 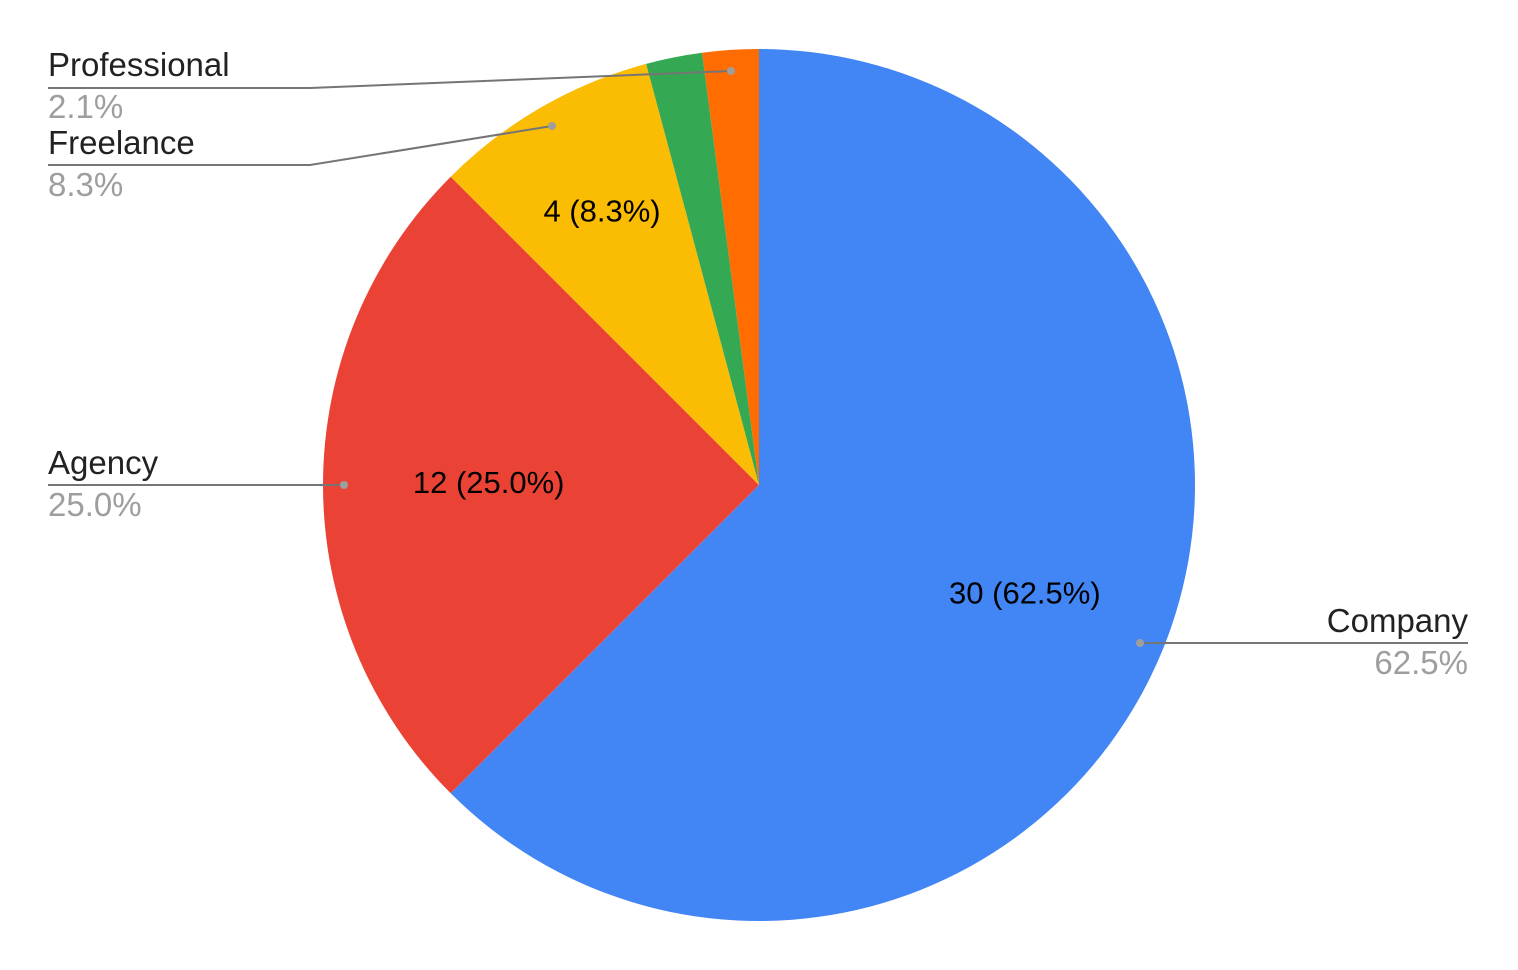 What do you see at coordinates (344, 485) in the screenshot?
I see `leader-dot-agency` at bounding box center [344, 485].